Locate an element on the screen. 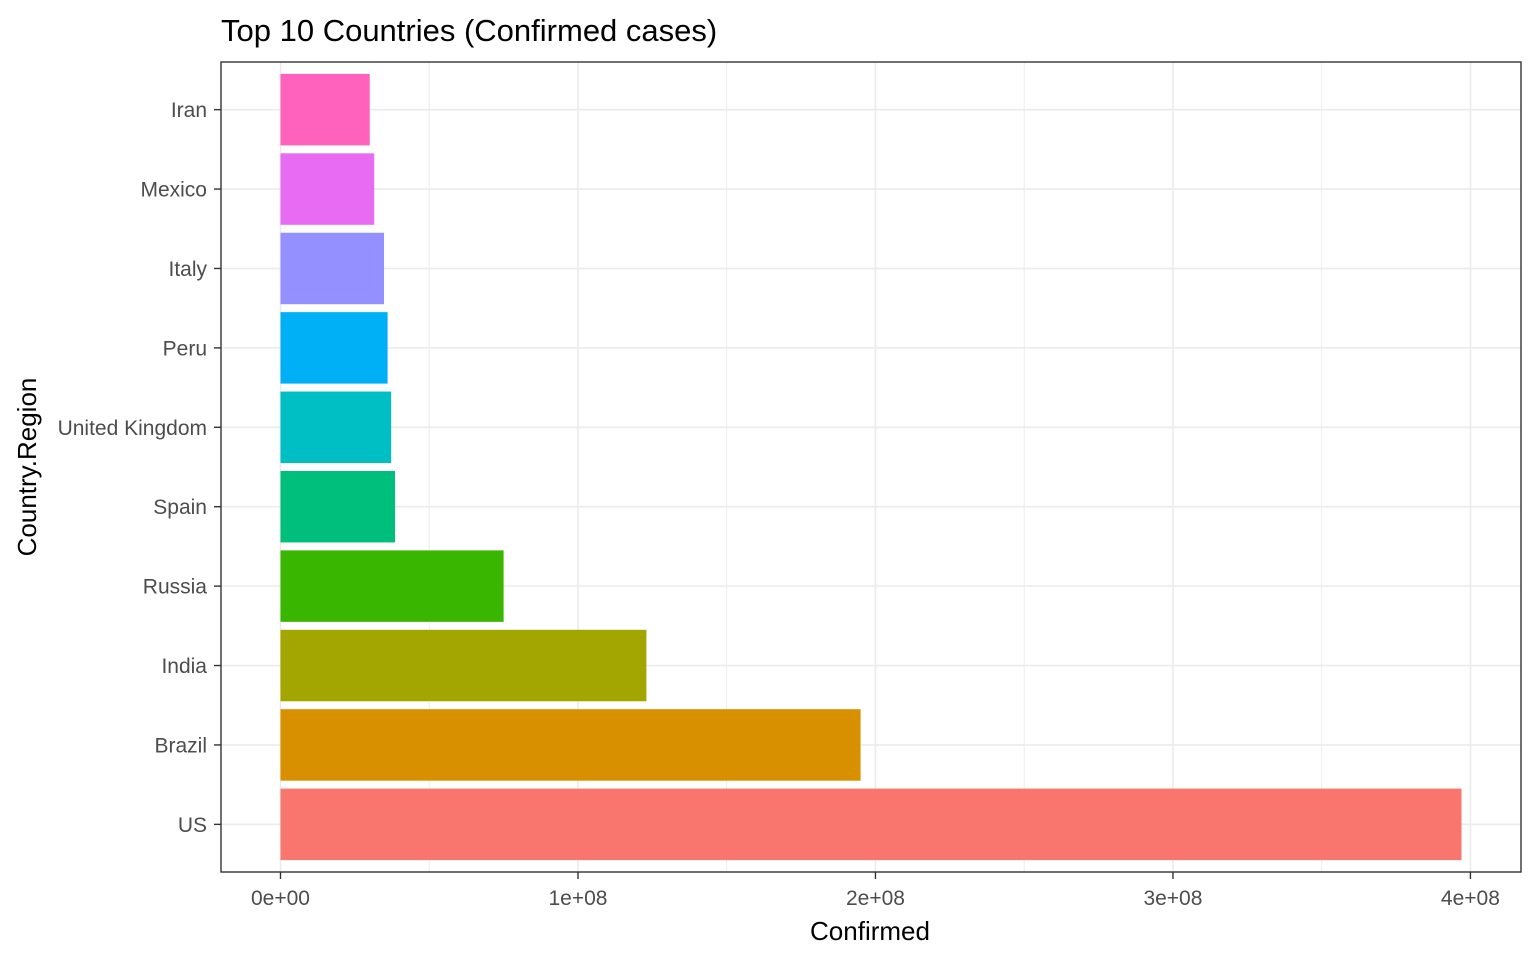  x-tick-label: 3e+08 is located at coordinates (1172, 898).